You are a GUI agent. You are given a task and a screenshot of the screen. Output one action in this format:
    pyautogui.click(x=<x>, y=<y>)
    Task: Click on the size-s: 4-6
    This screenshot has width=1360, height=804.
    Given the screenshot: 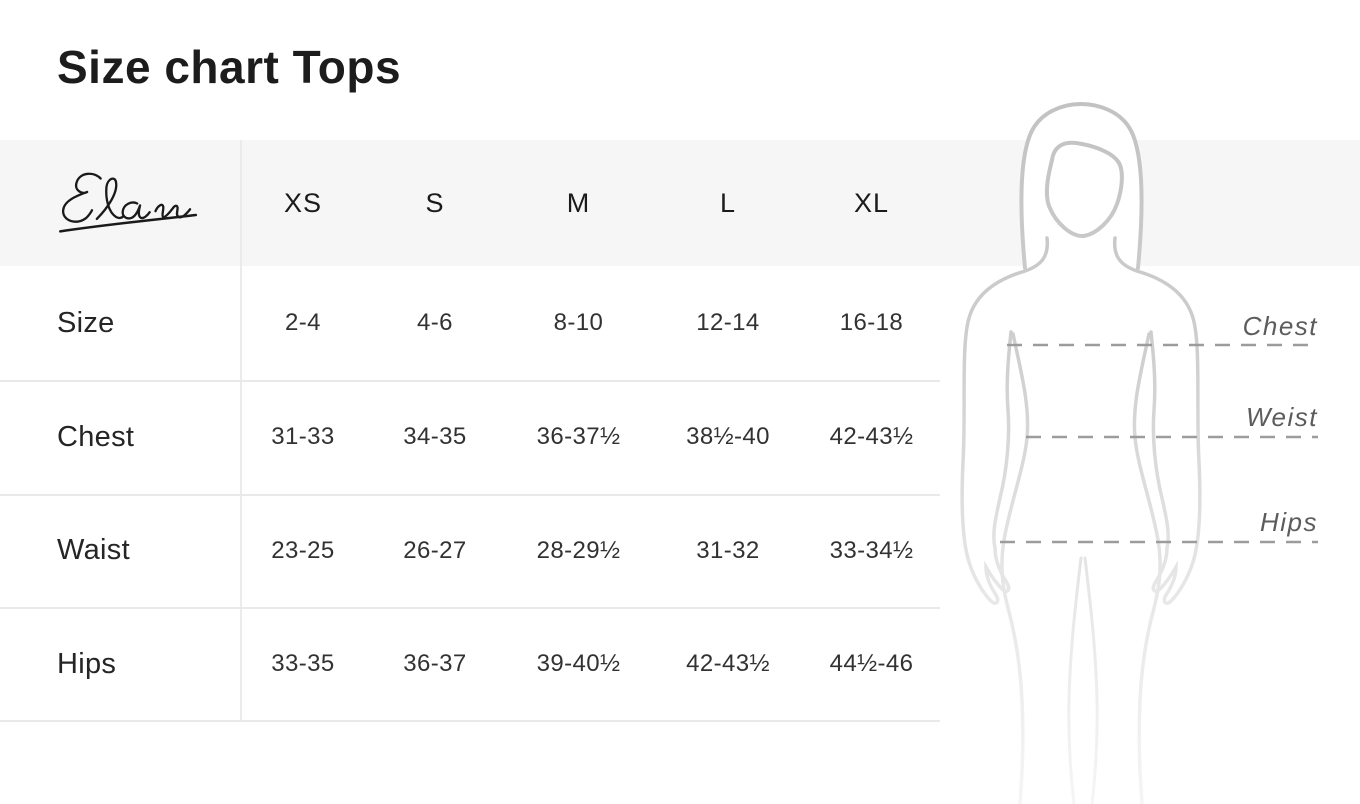 What is the action you would take?
    pyautogui.click(x=435, y=322)
    